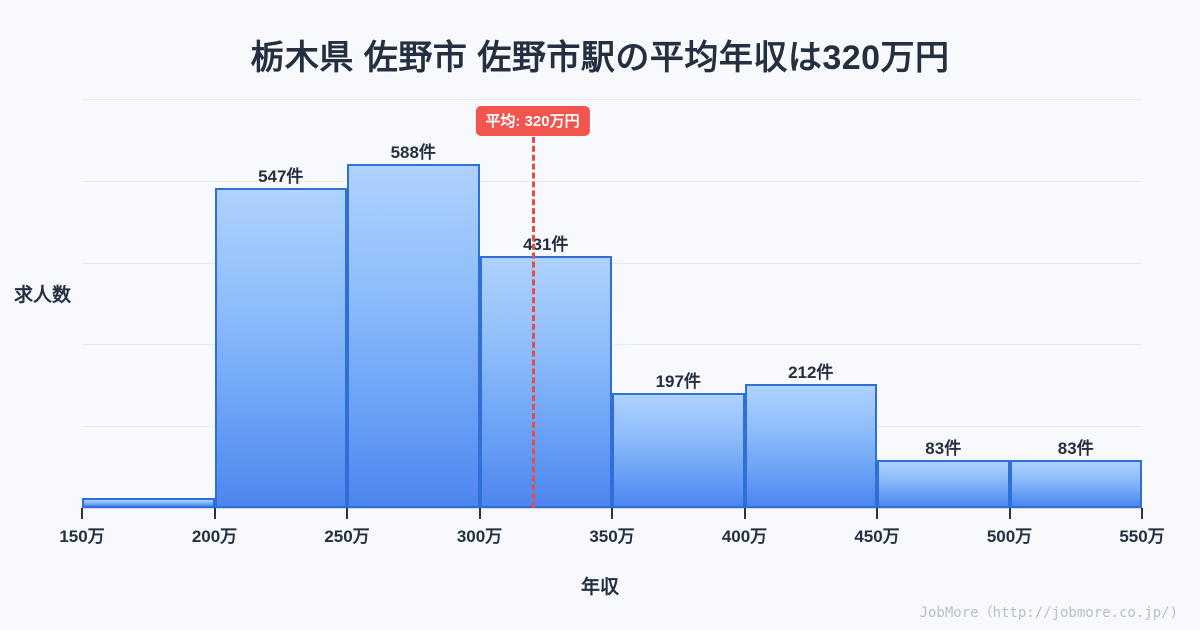  What do you see at coordinates (533, 318) in the screenshot?
I see `average-line` at bounding box center [533, 318].